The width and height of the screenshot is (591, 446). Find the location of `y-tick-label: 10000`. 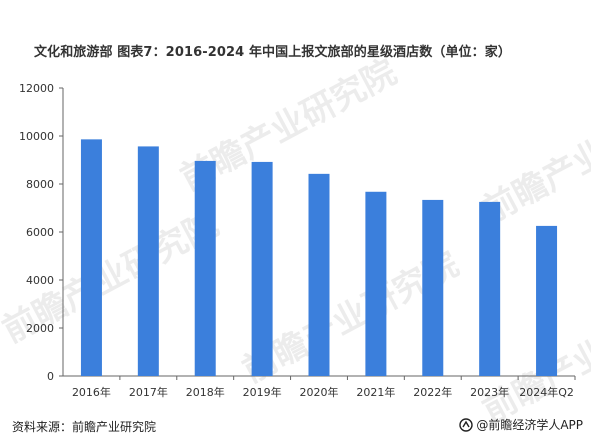

y-tick-label: 10000 is located at coordinates (36, 136).